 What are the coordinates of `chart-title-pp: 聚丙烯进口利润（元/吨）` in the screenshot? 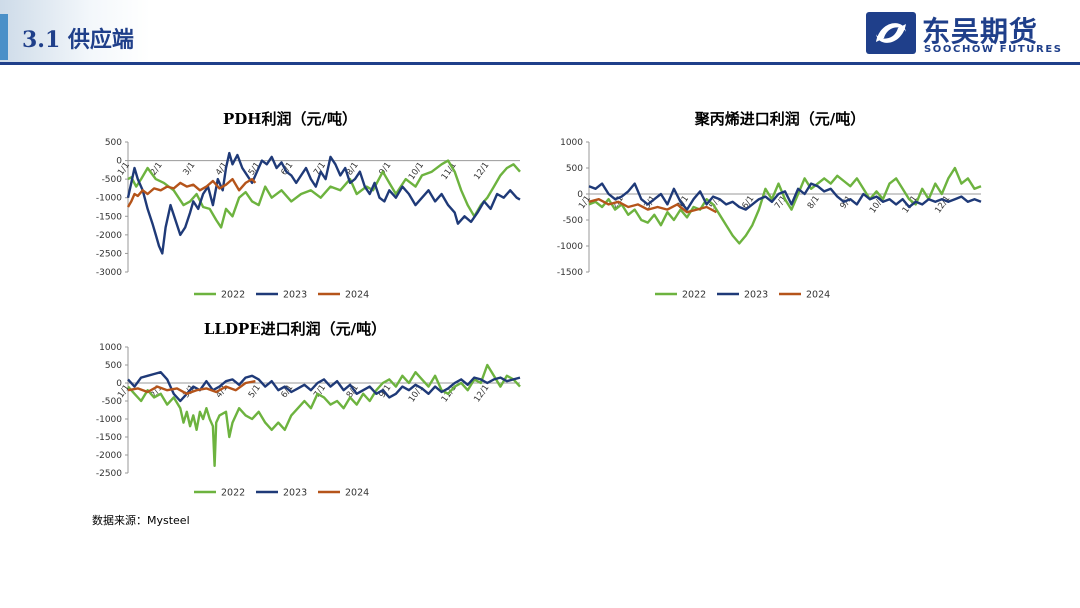 It's located at (780, 119).